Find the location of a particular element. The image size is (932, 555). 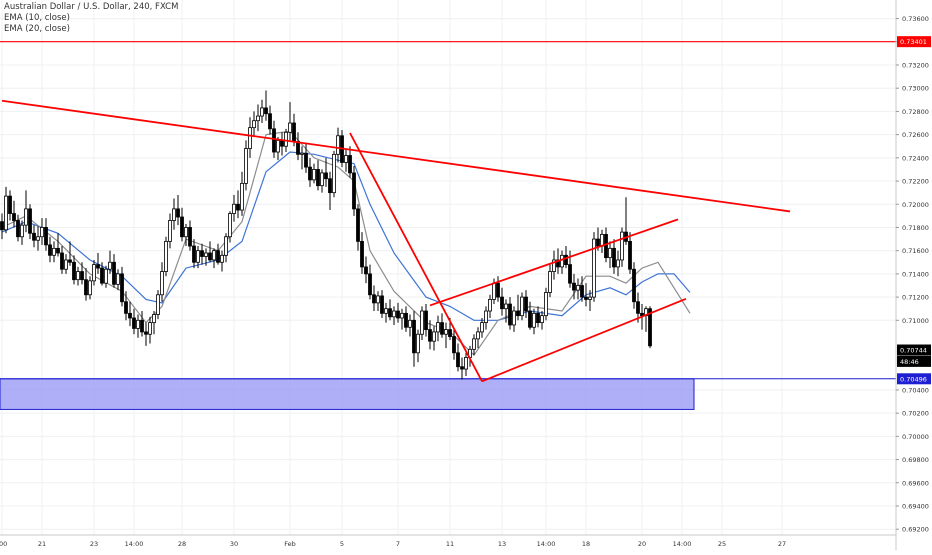

x-axis-tick-label: 20 is located at coordinates (642, 544).